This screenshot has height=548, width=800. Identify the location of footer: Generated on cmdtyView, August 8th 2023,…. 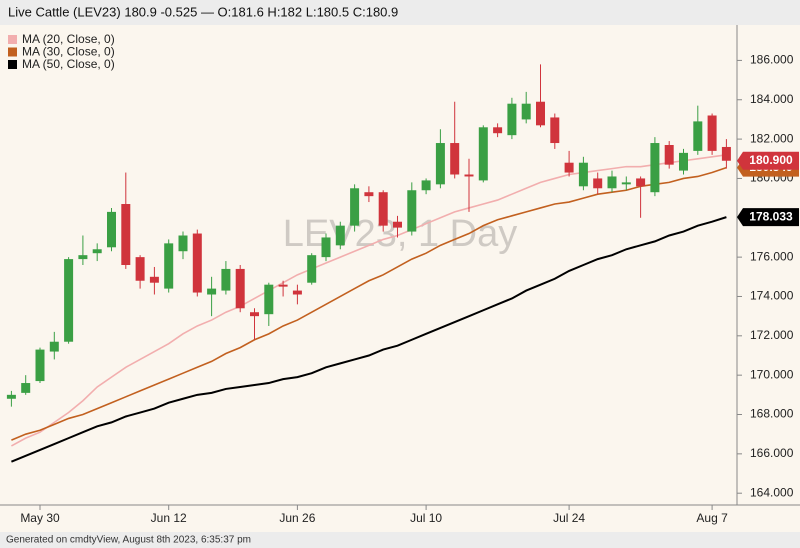
(128, 540).